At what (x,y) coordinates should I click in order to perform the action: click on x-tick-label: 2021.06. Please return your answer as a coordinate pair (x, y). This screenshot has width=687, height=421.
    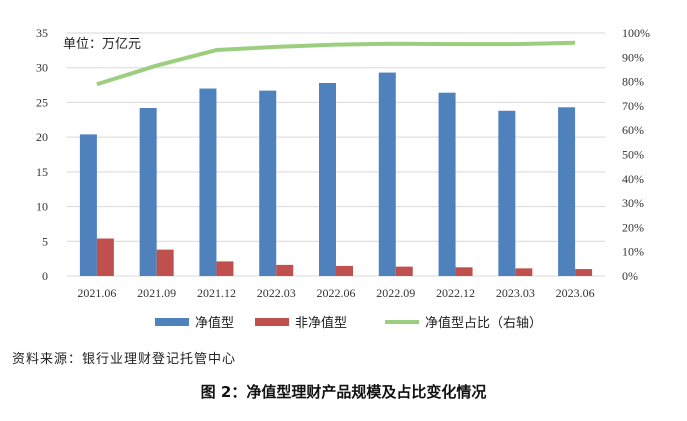
    Looking at the image, I should click on (96, 293).